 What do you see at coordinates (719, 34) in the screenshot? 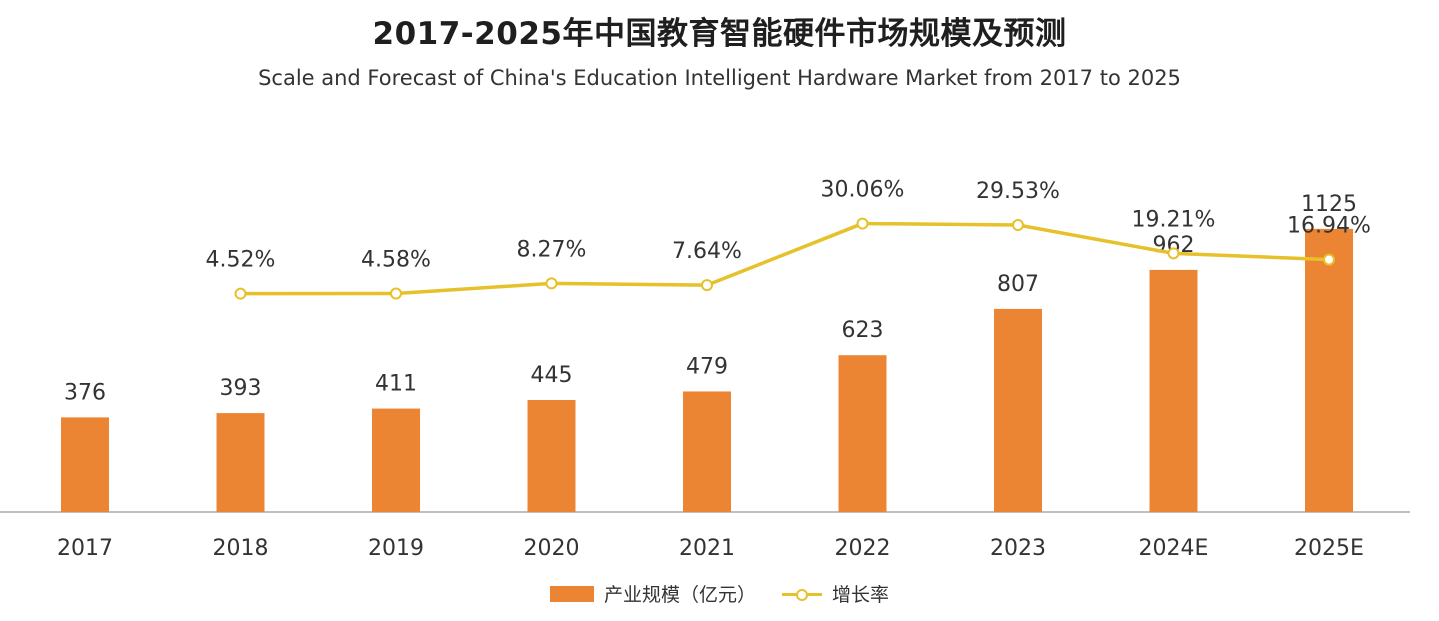
I see `chart-title: 2017-2025年中国教育智能硬件市场规模及预测` at bounding box center [719, 34].